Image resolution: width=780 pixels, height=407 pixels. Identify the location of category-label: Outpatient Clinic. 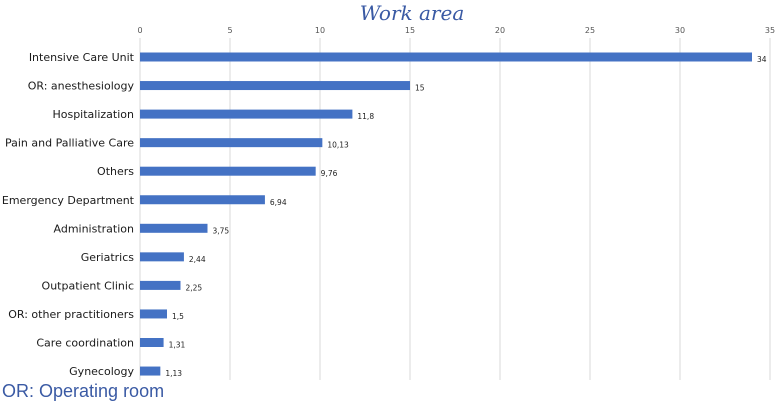
(88, 285).